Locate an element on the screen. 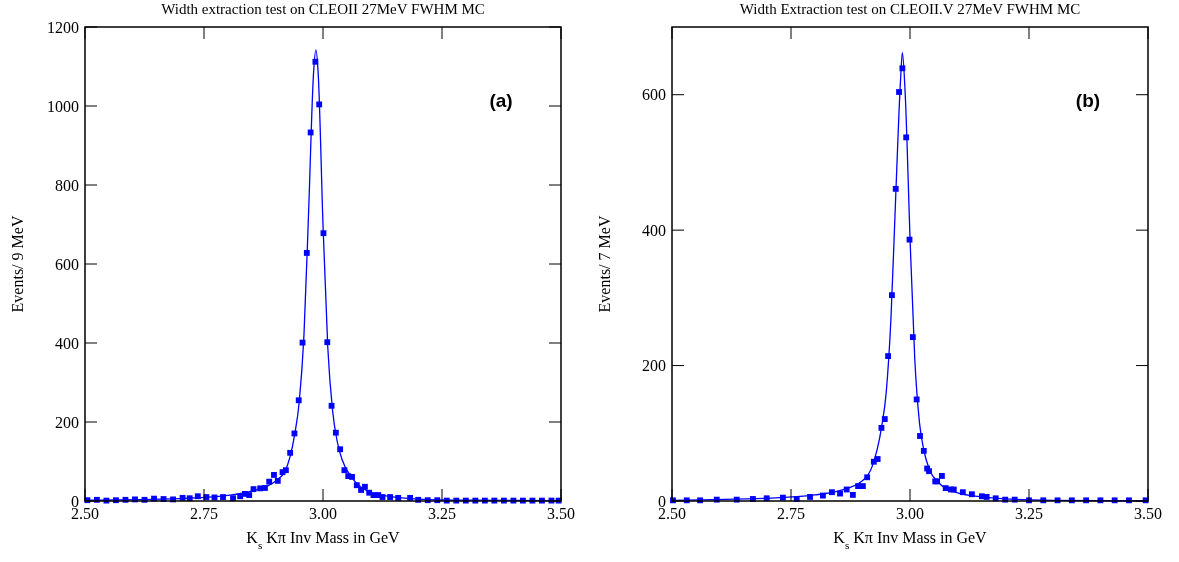  y-tick-label: 800 is located at coordinates (67, 185).